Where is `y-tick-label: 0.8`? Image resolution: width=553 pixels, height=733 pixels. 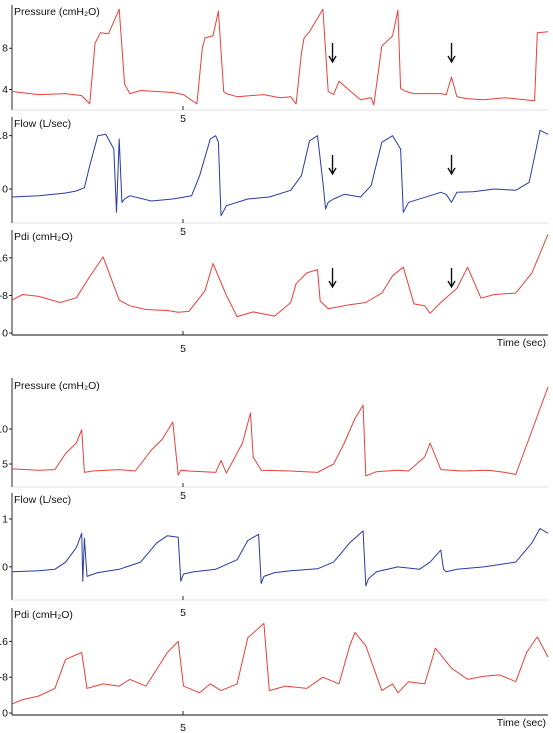 y-tick-label: 0.8 is located at coordinates (4, 136).